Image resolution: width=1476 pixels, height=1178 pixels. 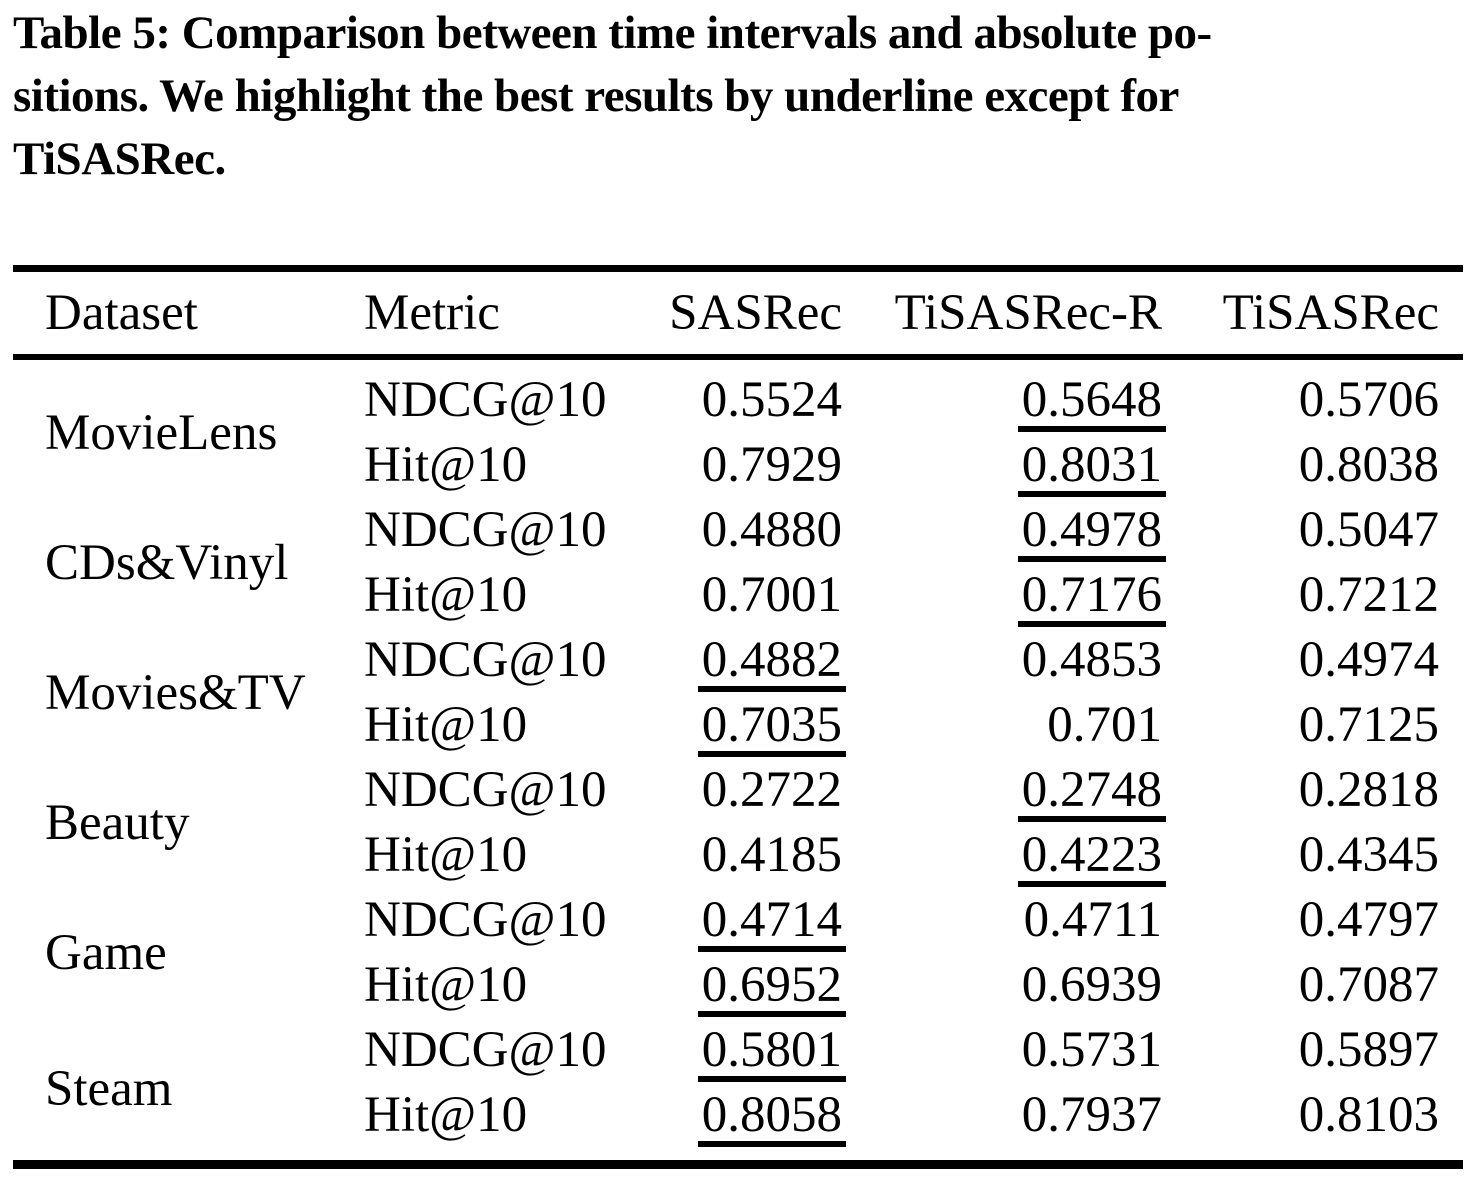 What do you see at coordinates (494, 314) in the screenshot?
I see `column-header-metric: Metric` at bounding box center [494, 314].